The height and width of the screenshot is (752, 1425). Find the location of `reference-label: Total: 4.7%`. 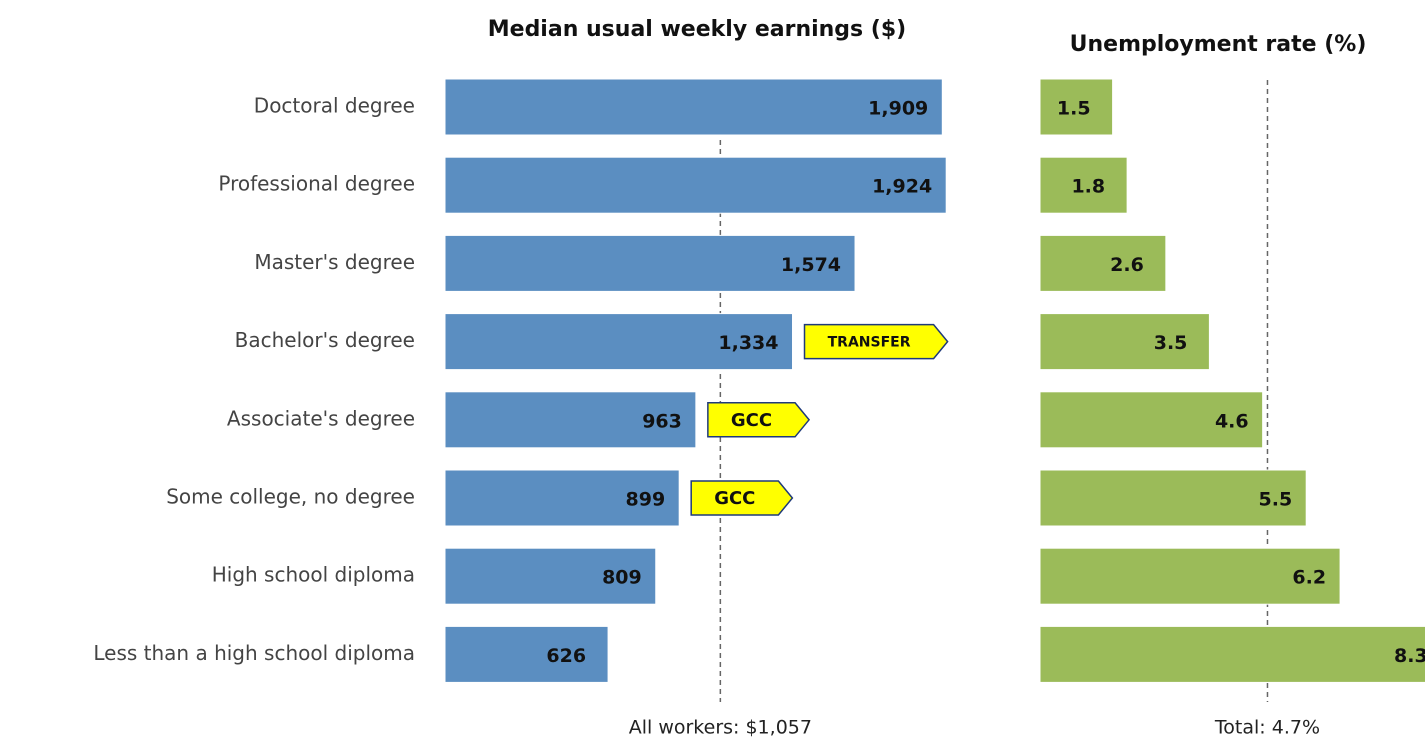

reference-label: Total: 4.7% is located at coordinates (1267, 728).